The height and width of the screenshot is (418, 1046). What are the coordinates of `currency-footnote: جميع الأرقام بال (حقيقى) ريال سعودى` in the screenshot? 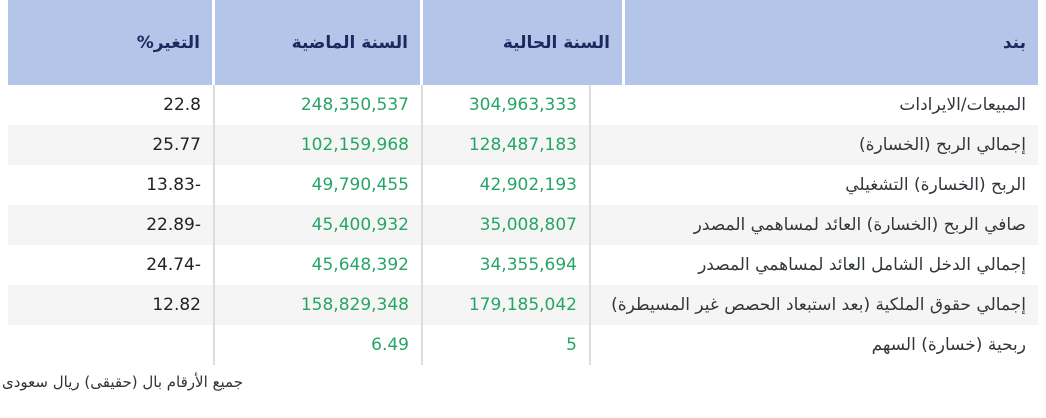 It's located at (122, 382).